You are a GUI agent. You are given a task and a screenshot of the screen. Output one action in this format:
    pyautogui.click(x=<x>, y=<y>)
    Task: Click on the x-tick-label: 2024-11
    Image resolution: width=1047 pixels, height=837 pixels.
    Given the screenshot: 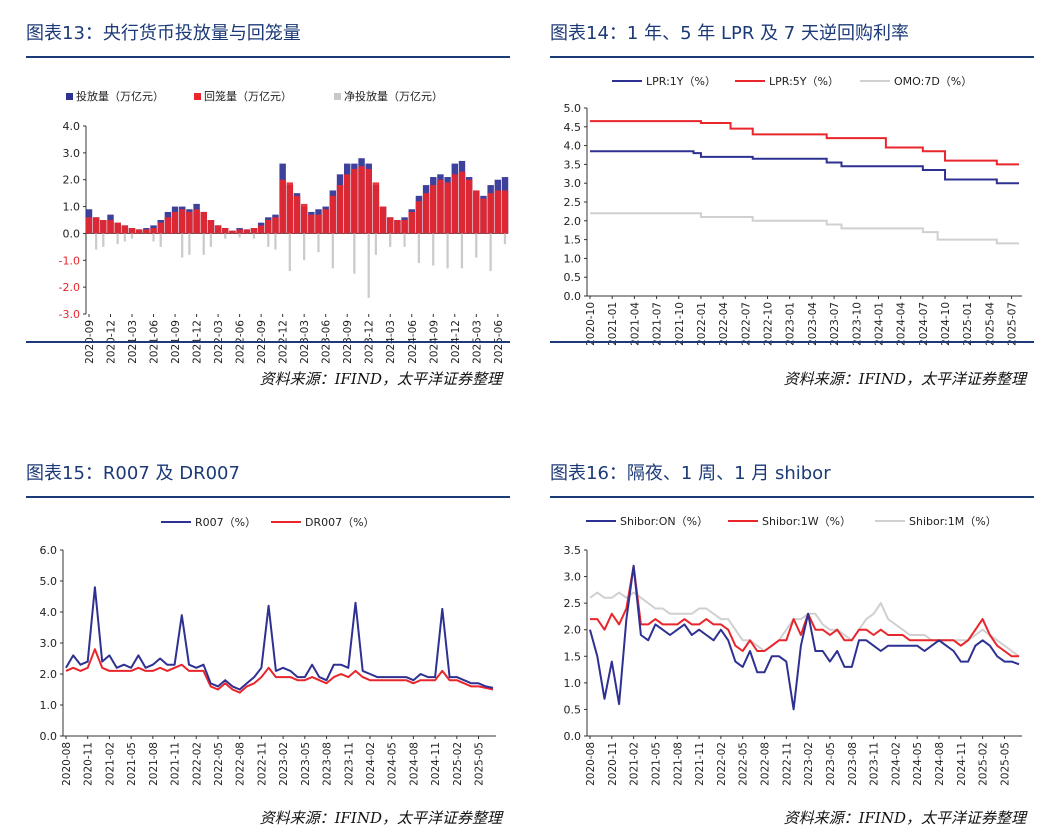 What is the action you would take?
    pyautogui.click(x=436, y=764)
    